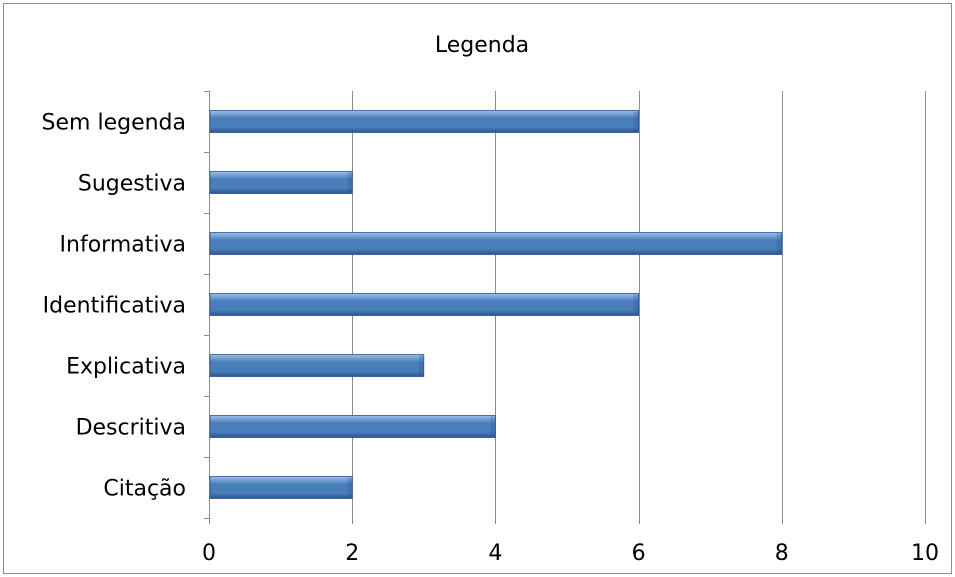 The image size is (955, 577). Describe the element at coordinates (424, 304) in the screenshot. I see `bar-identificativa` at that location.